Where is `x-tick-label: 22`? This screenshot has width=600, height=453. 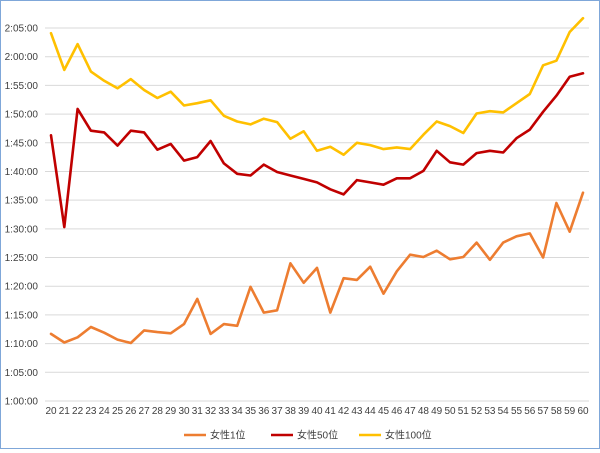 x-tick-label: 22 is located at coordinates (78, 411).